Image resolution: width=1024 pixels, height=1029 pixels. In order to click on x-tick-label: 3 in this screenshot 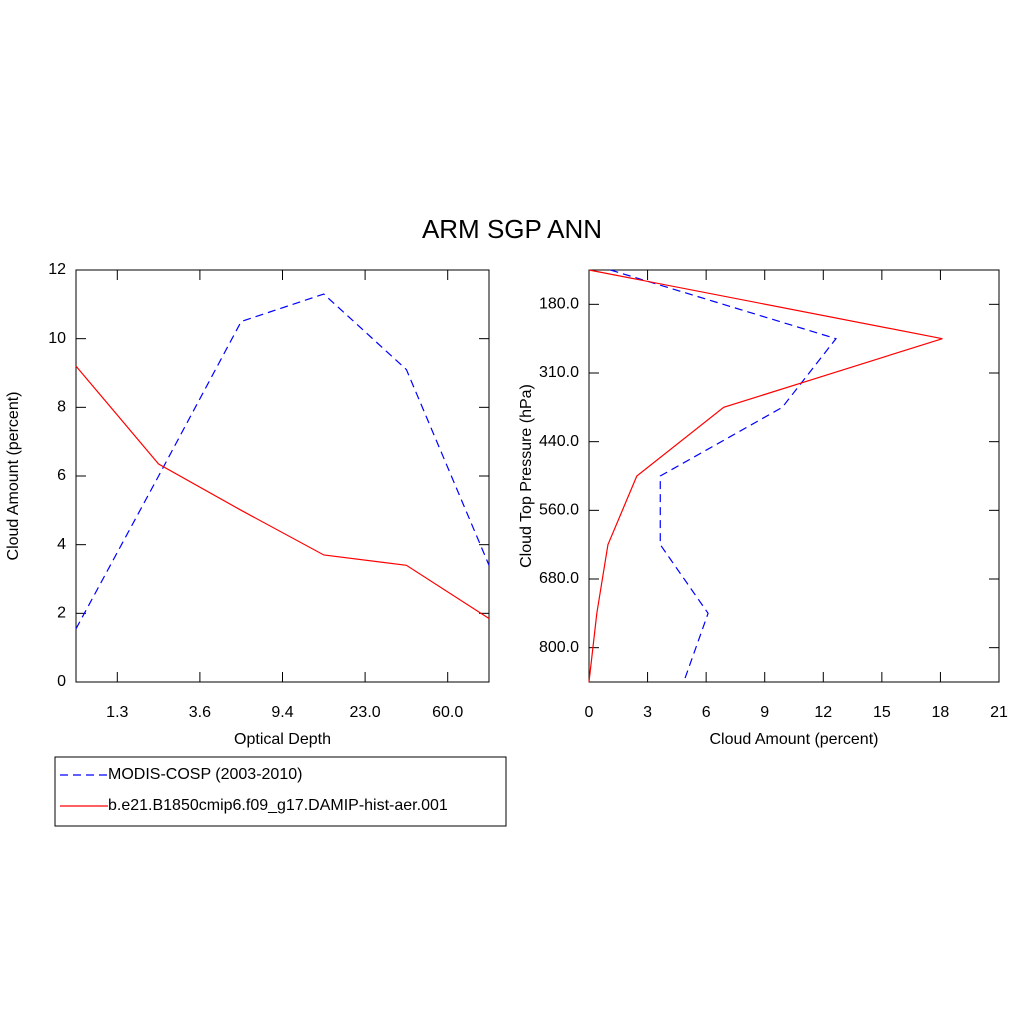, I will do `click(647, 712)`.